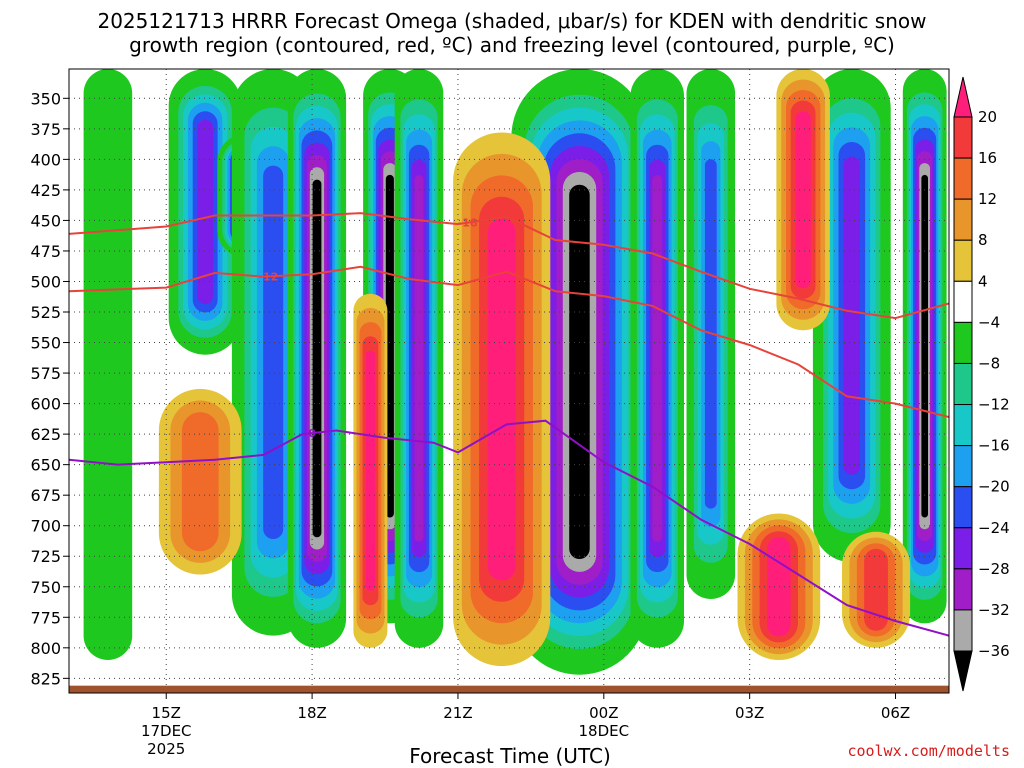  What do you see at coordinates (509, 689) in the screenshot?
I see `ground-bar` at bounding box center [509, 689].